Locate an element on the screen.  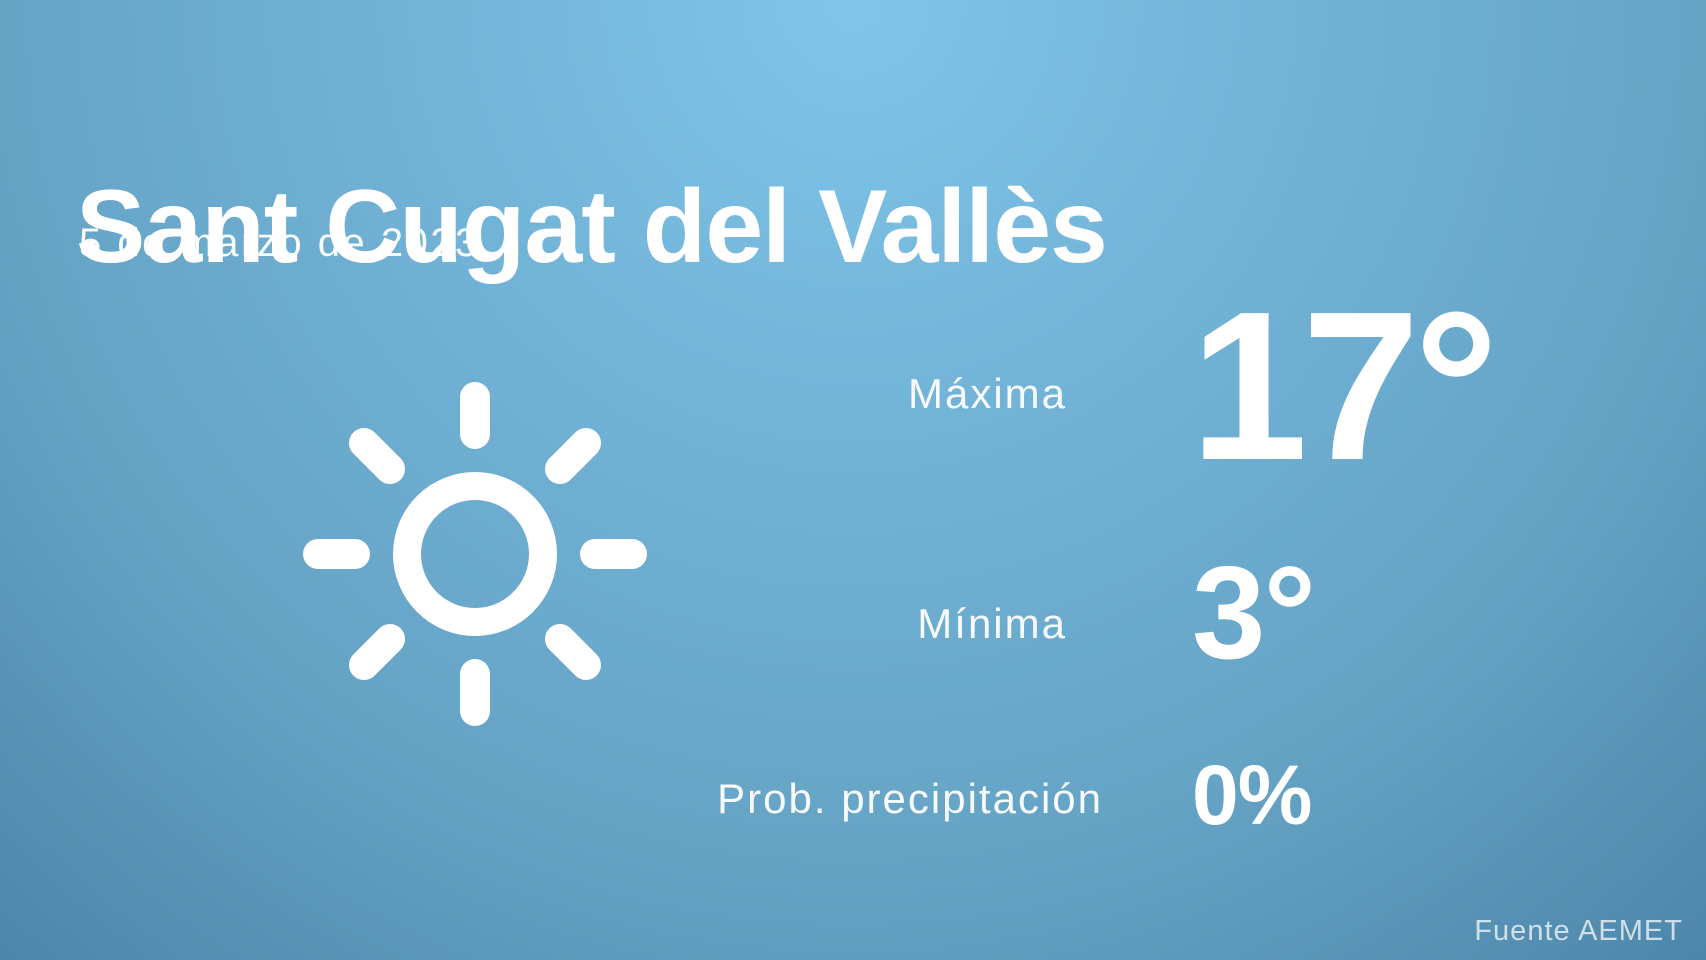
min-temp-value: 3° is located at coordinates (1254, 612).